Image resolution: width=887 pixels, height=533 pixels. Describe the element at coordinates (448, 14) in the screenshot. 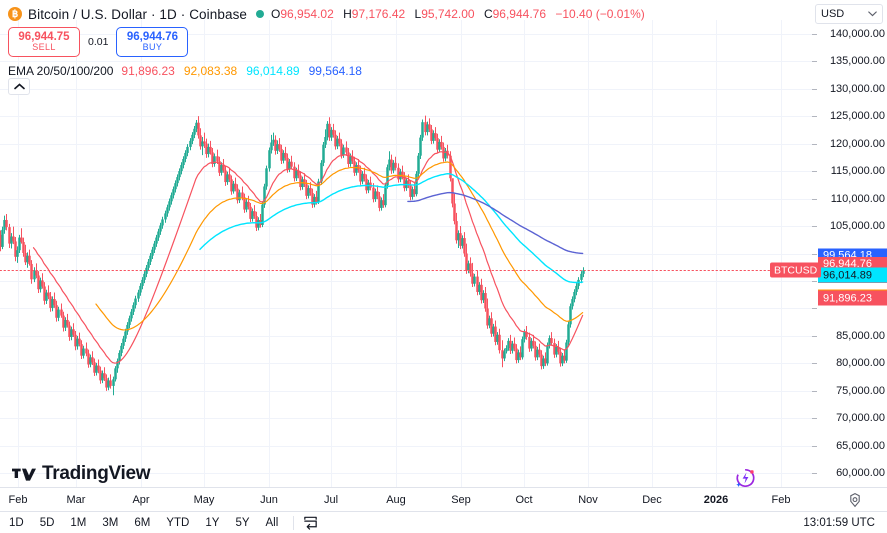

I see `low-value: 95,742.00` at that location.